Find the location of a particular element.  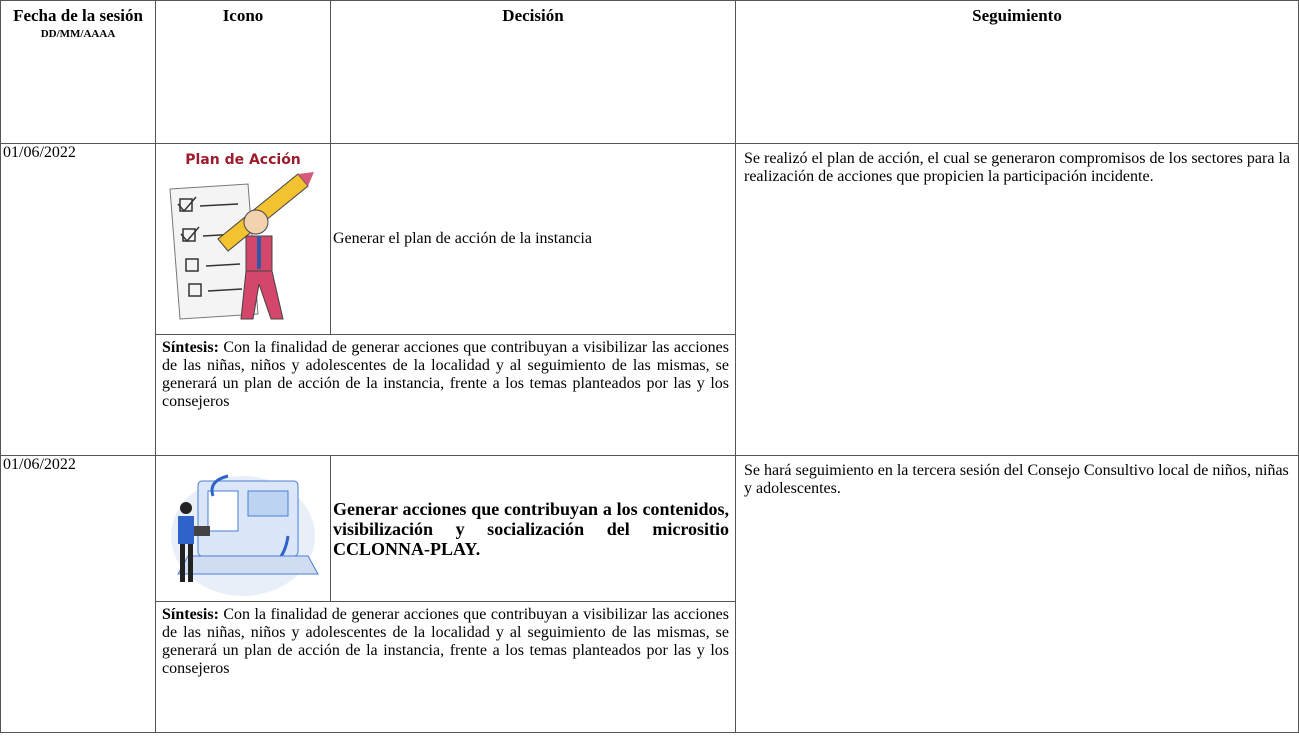

icon-cell: Plan de Acción is located at coordinates (243, 239).